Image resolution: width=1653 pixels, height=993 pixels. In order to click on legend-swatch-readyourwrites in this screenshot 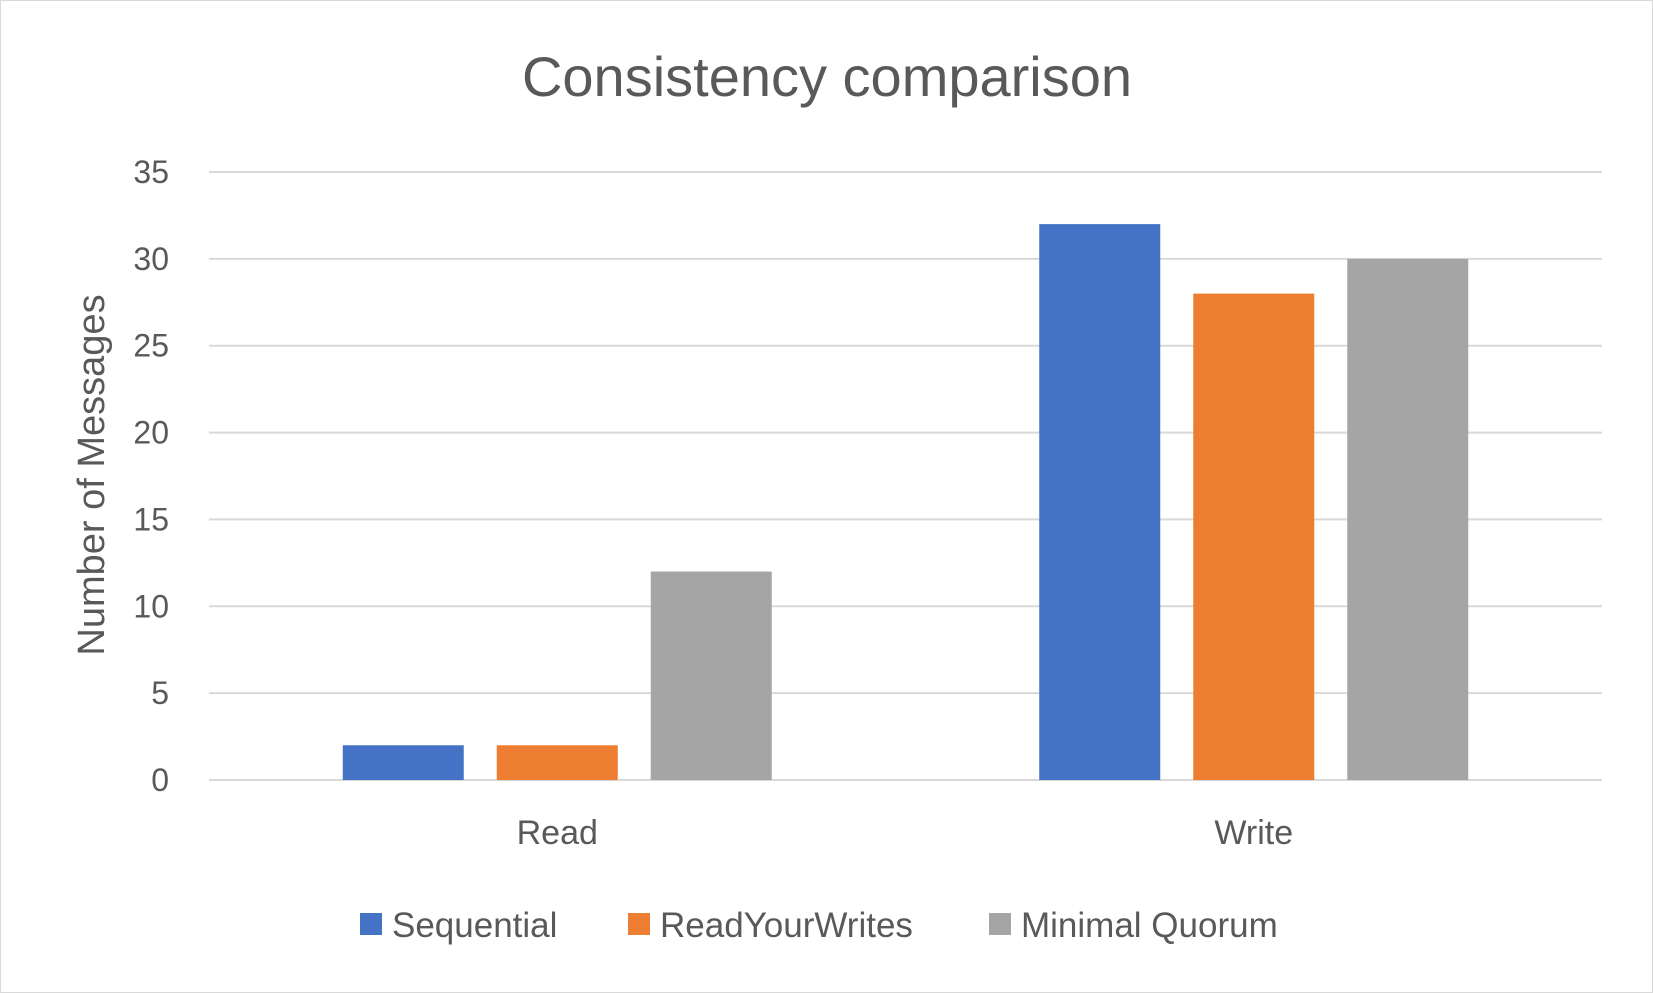, I will do `click(639, 924)`.